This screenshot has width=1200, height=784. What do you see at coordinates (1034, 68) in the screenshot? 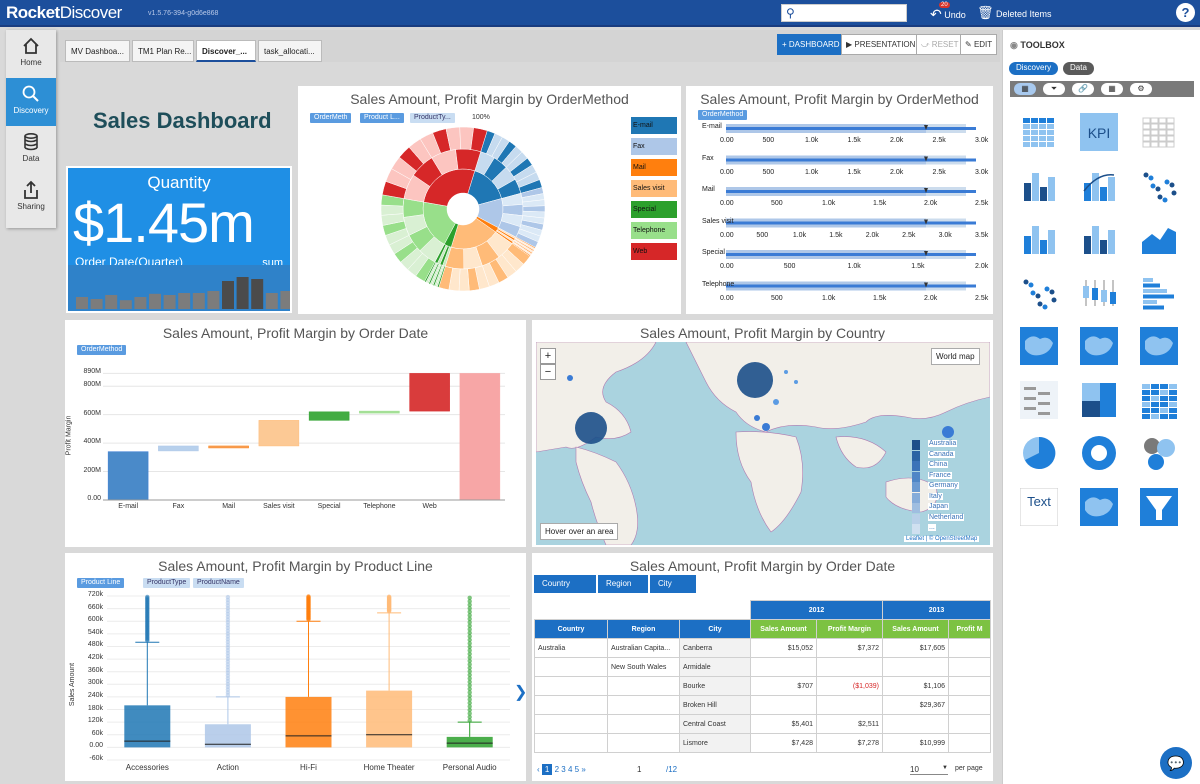
I see `toolbox-tab-discovery: Discovery` at bounding box center [1034, 68].